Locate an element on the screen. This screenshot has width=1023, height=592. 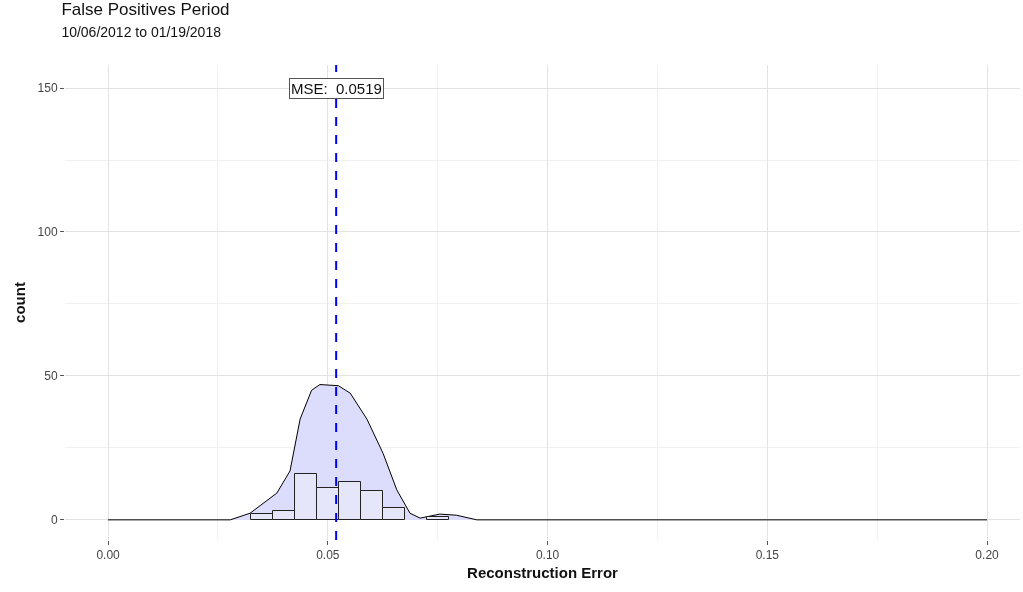
x-tick-label: 0.05 is located at coordinates (328, 555).